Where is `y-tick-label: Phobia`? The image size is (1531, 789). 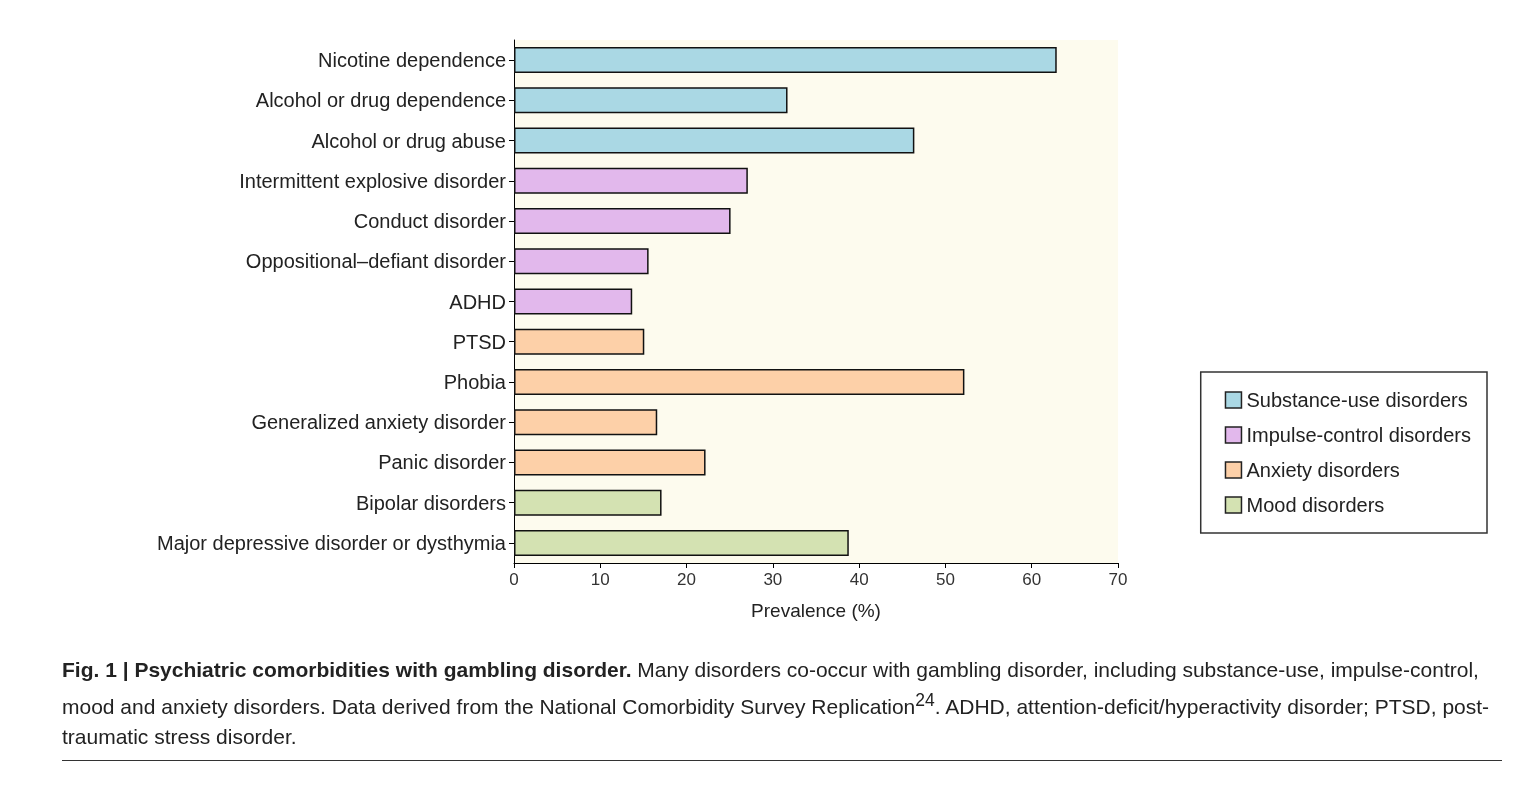
y-tick-label: Phobia is located at coordinates (475, 381).